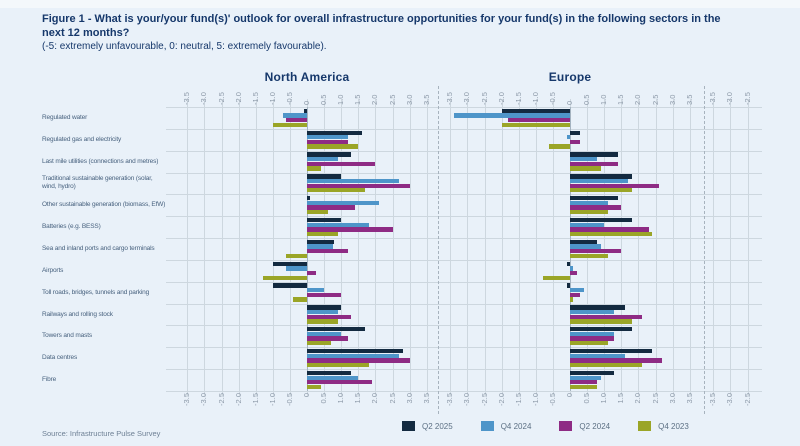 The height and width of the screenshot is (446, 800). What do you see at coordinates (426, 99) in the screenshot?
I see `axis-tick-label: 3.5` at bounding box center [426, 99].